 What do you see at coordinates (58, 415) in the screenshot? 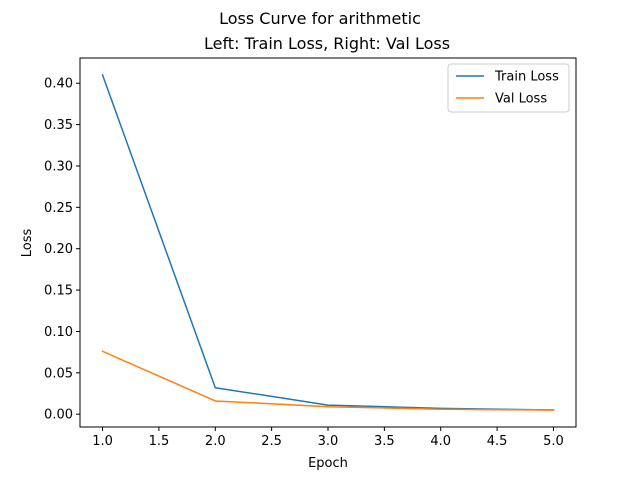
I see `y-tick-label: 0.00` at bounding box center [58, 415].